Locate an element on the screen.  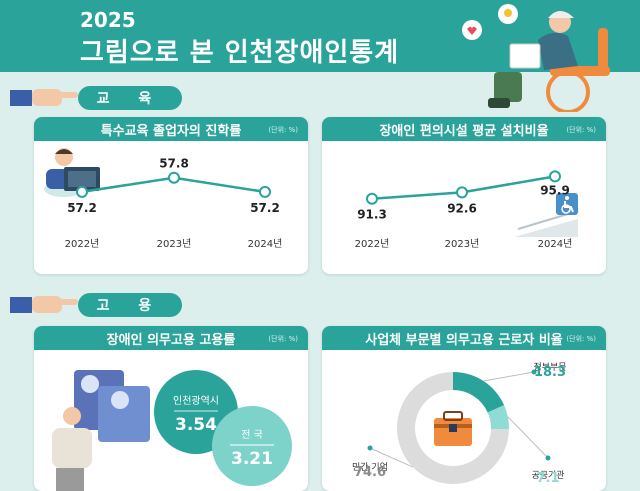
person-with-resumes-illustration is located at coordinates (101, 430).